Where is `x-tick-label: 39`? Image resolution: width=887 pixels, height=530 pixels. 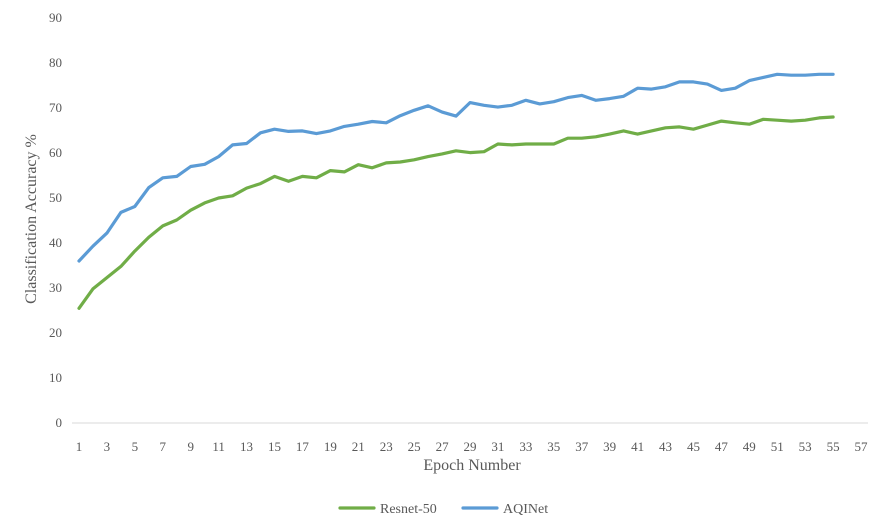 x-tick-label: 39 is located at coordinates (609, 446).